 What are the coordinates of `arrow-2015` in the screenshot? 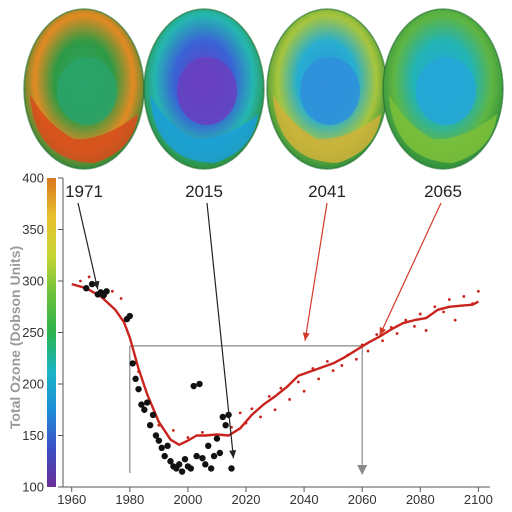 It's located at (220, 330).